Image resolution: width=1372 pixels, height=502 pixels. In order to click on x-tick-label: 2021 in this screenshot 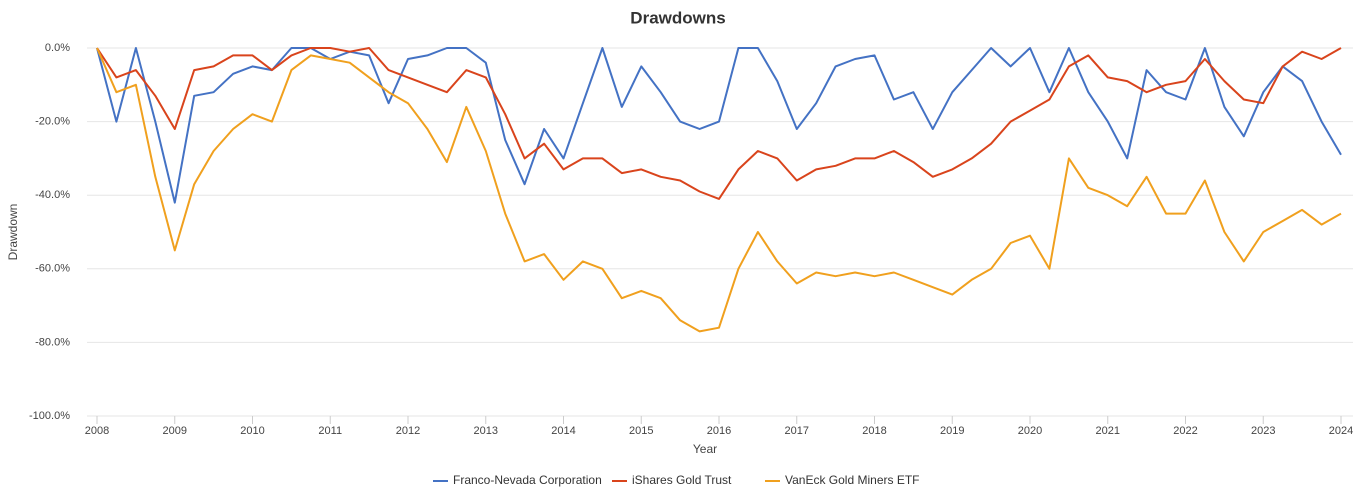, I will do `click(1108, 431)`.